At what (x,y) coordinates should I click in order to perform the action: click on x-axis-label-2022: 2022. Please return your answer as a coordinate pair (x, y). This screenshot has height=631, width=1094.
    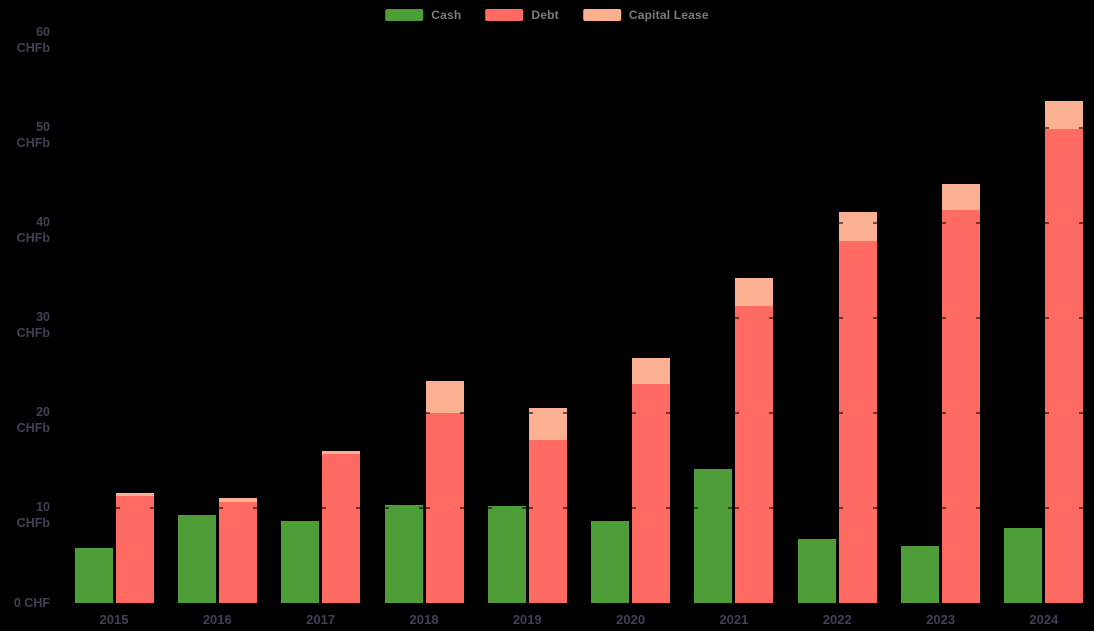
    Looking at the image, I should click on (837, 619).